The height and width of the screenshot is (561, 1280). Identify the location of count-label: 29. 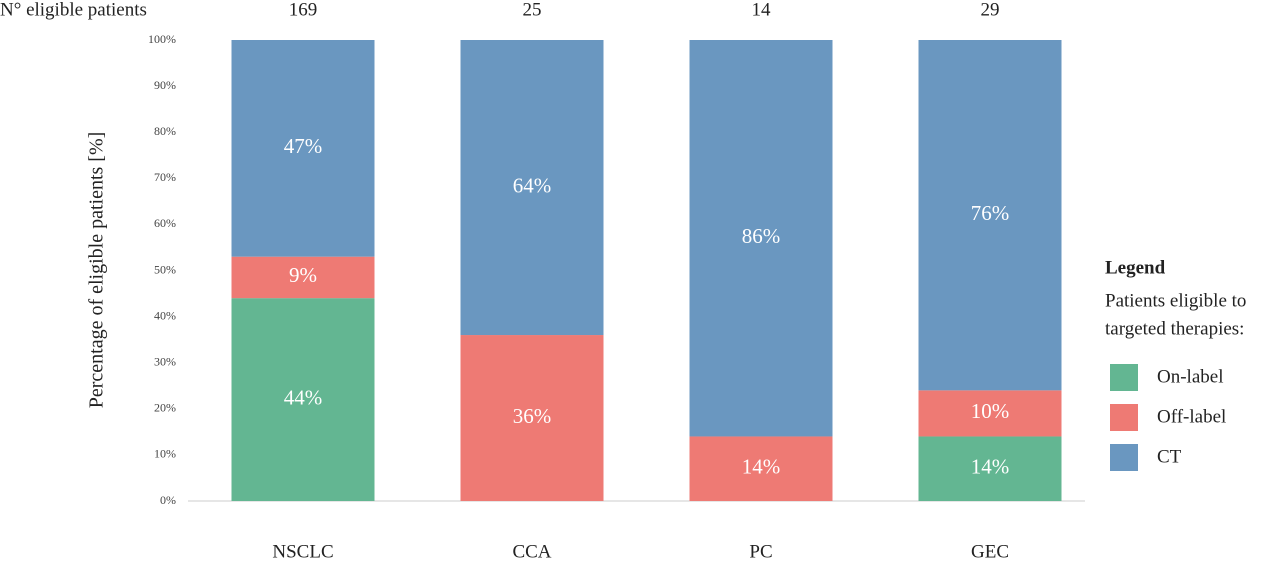
(990, 10).